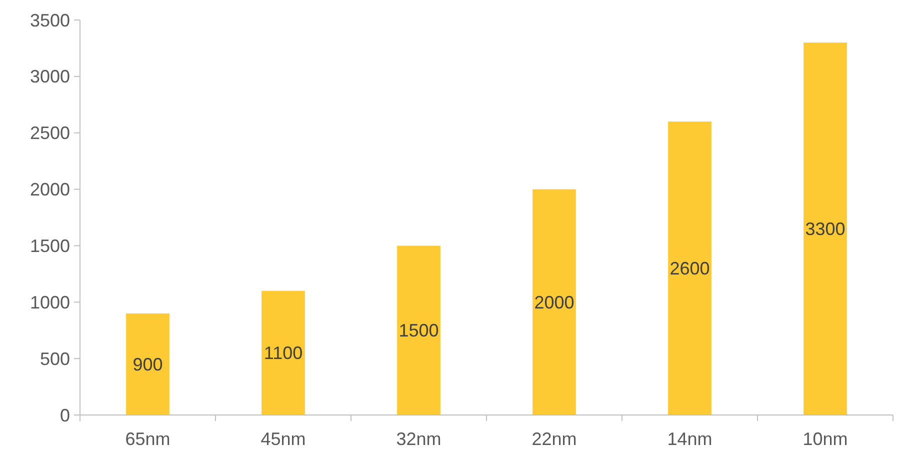 The image size is (901, 456). I want to click on y-tick-label: 500, so click(55, 358).